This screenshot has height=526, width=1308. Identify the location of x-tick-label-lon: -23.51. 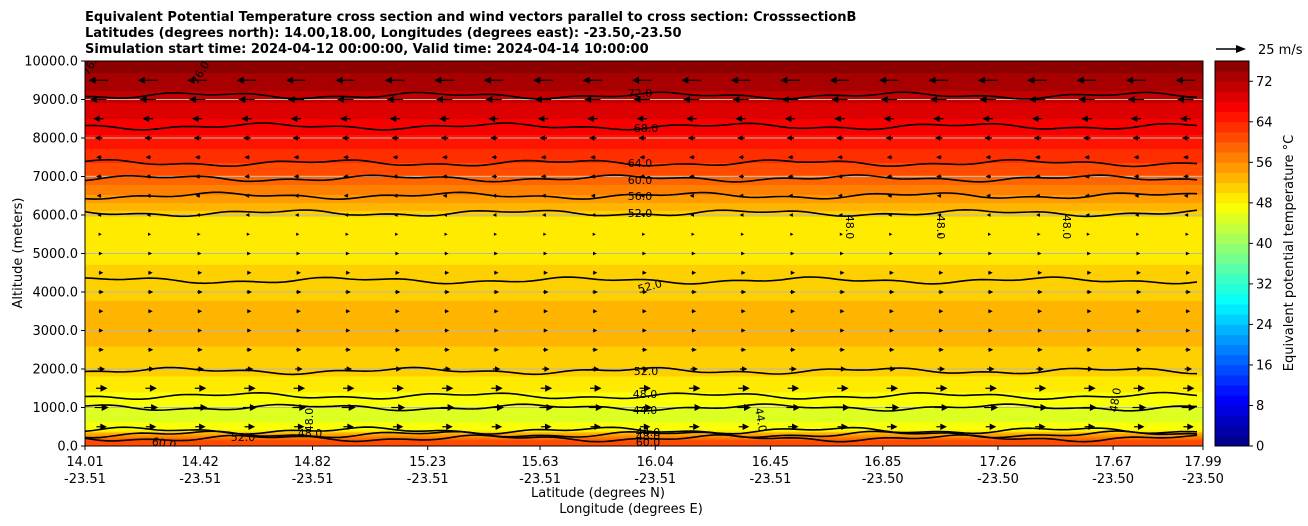
(540, 479).